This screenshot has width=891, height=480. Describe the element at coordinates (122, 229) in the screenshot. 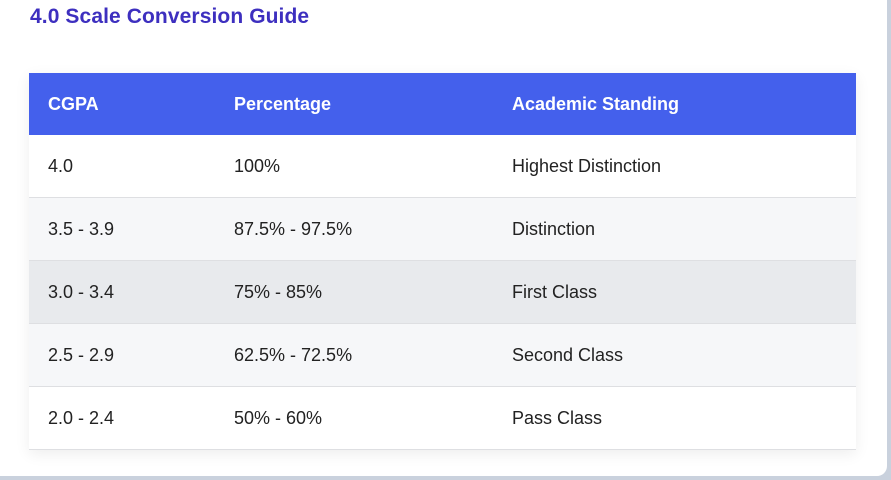

I see `cell-cgpa: 3.5 - 3.9` at that location.